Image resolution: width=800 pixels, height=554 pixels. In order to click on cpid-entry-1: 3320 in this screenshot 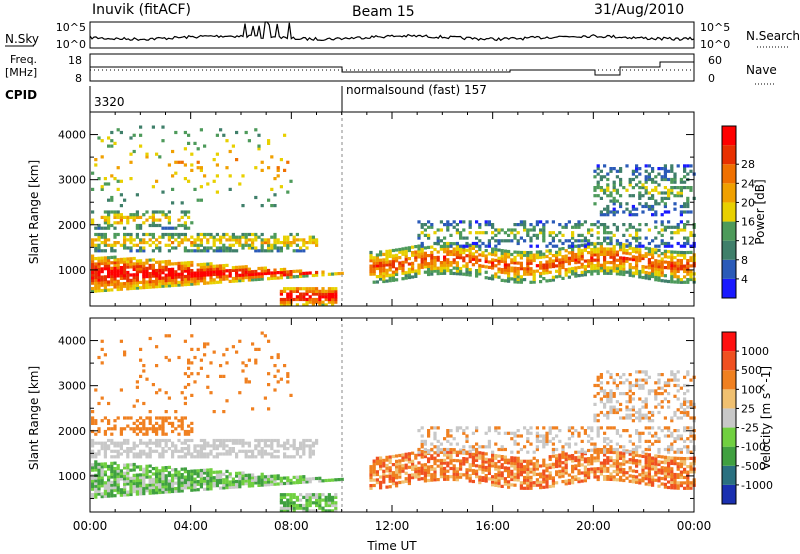, I will do `click(109, 102)`.